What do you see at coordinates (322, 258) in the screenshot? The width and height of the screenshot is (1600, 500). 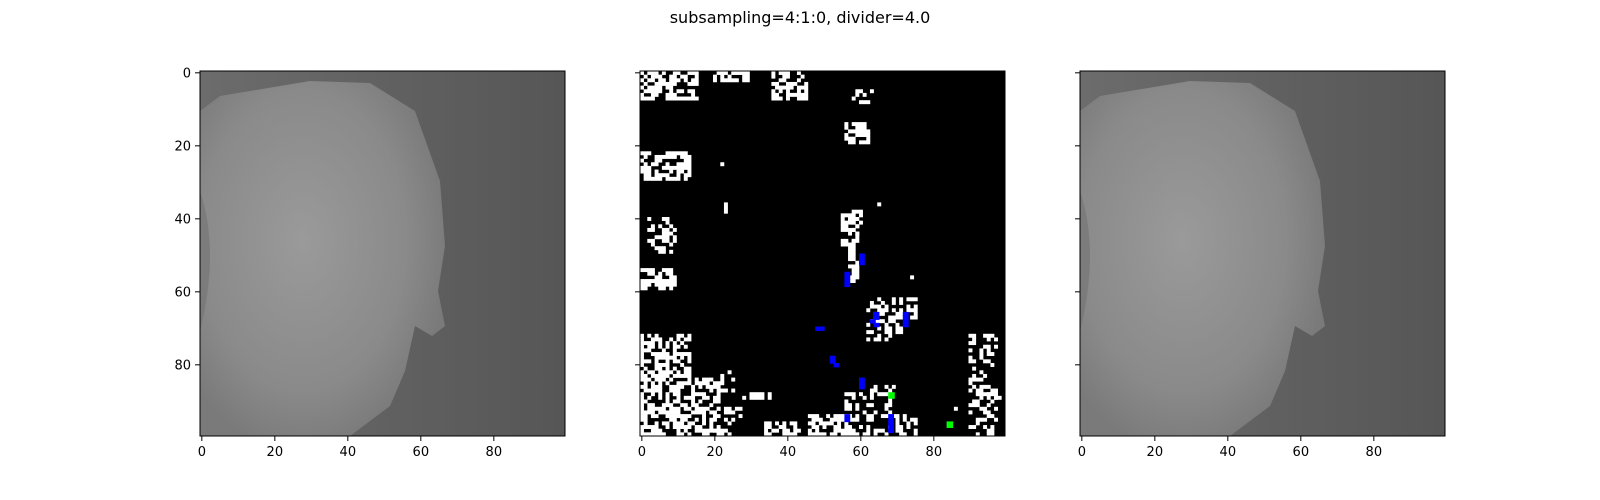 I see `face-shape` at bounding box center [322, 258].